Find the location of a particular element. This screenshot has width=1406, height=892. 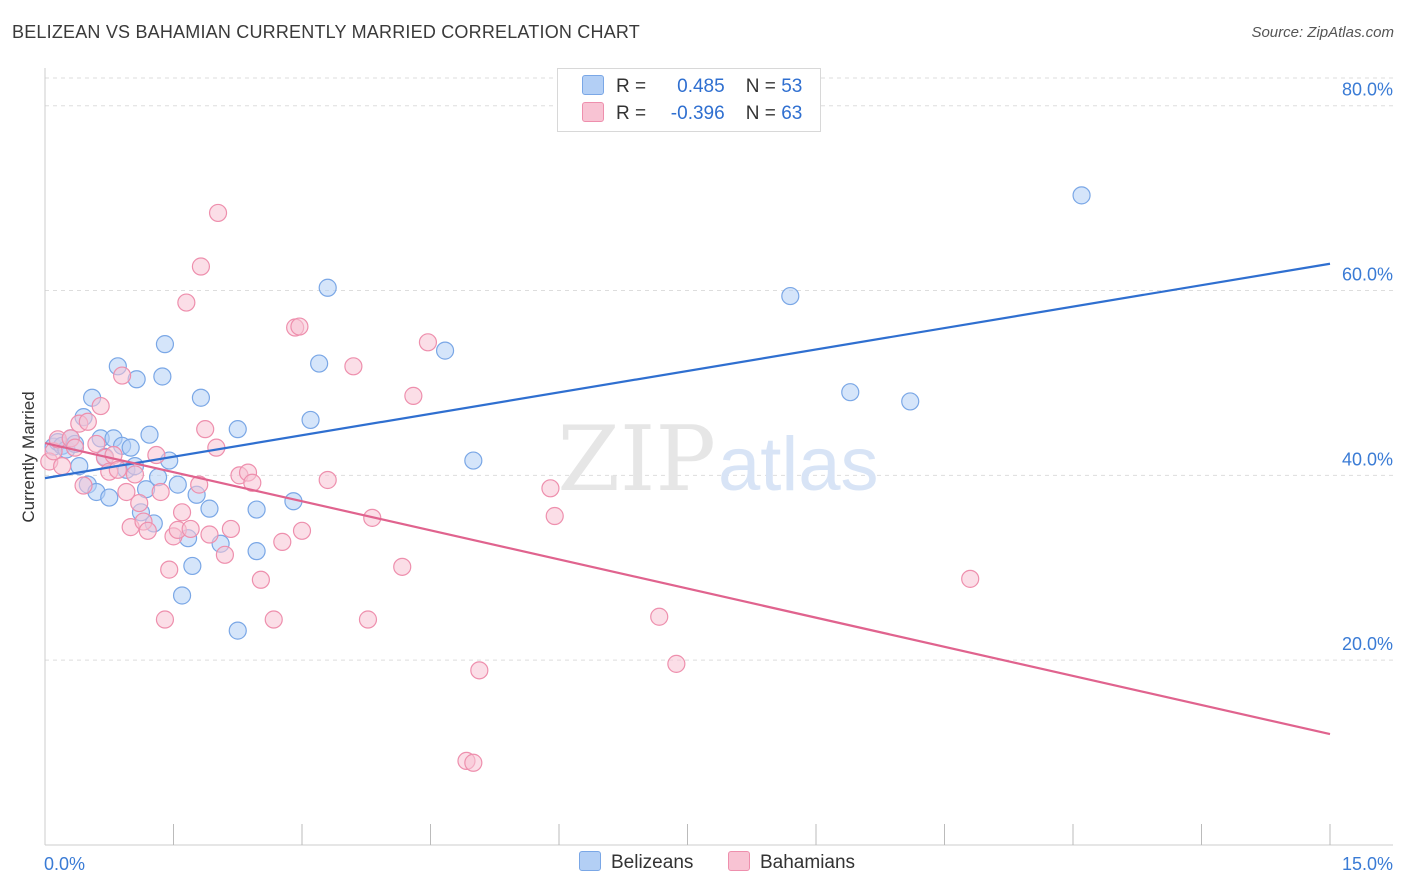

source-label: Source: ZipAtlas.com is located at coordinates (1322, 32).